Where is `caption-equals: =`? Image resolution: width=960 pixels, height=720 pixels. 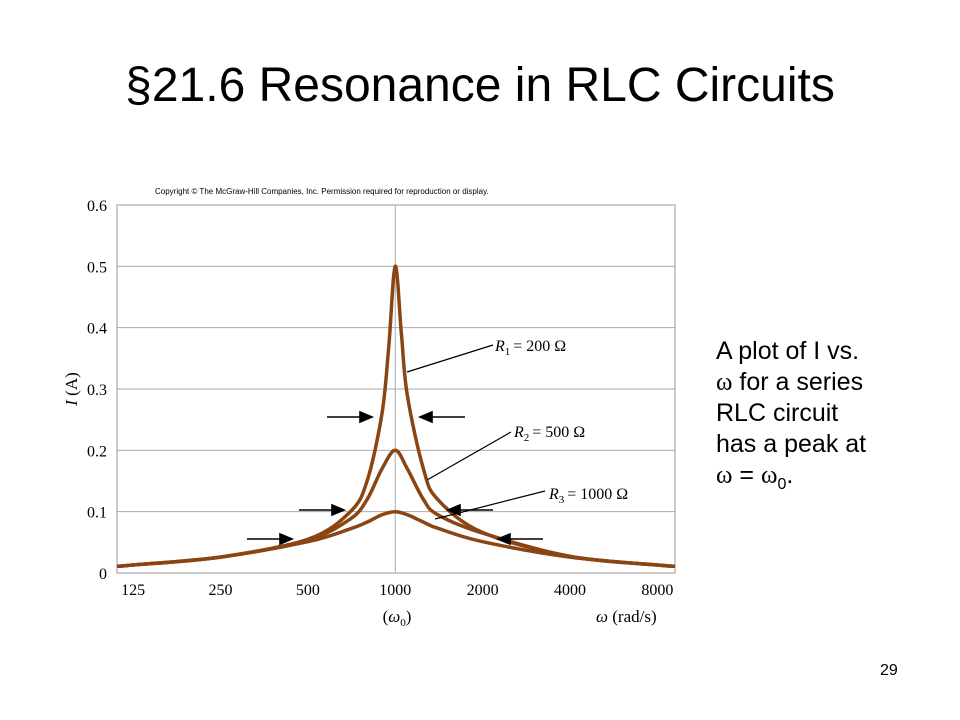
caption-equals: = is located at coordinates (747, 475).